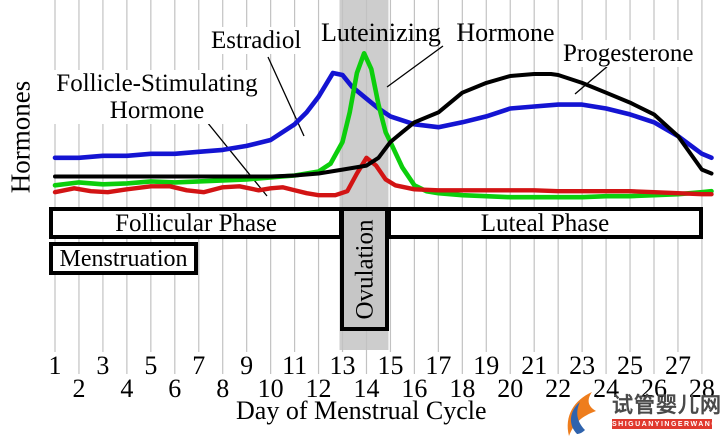  What do you see at coordinates (628, 53) in the screenshot?
I see `progesterone-curve-label: Progesterone` at bounding box center [628, 53].